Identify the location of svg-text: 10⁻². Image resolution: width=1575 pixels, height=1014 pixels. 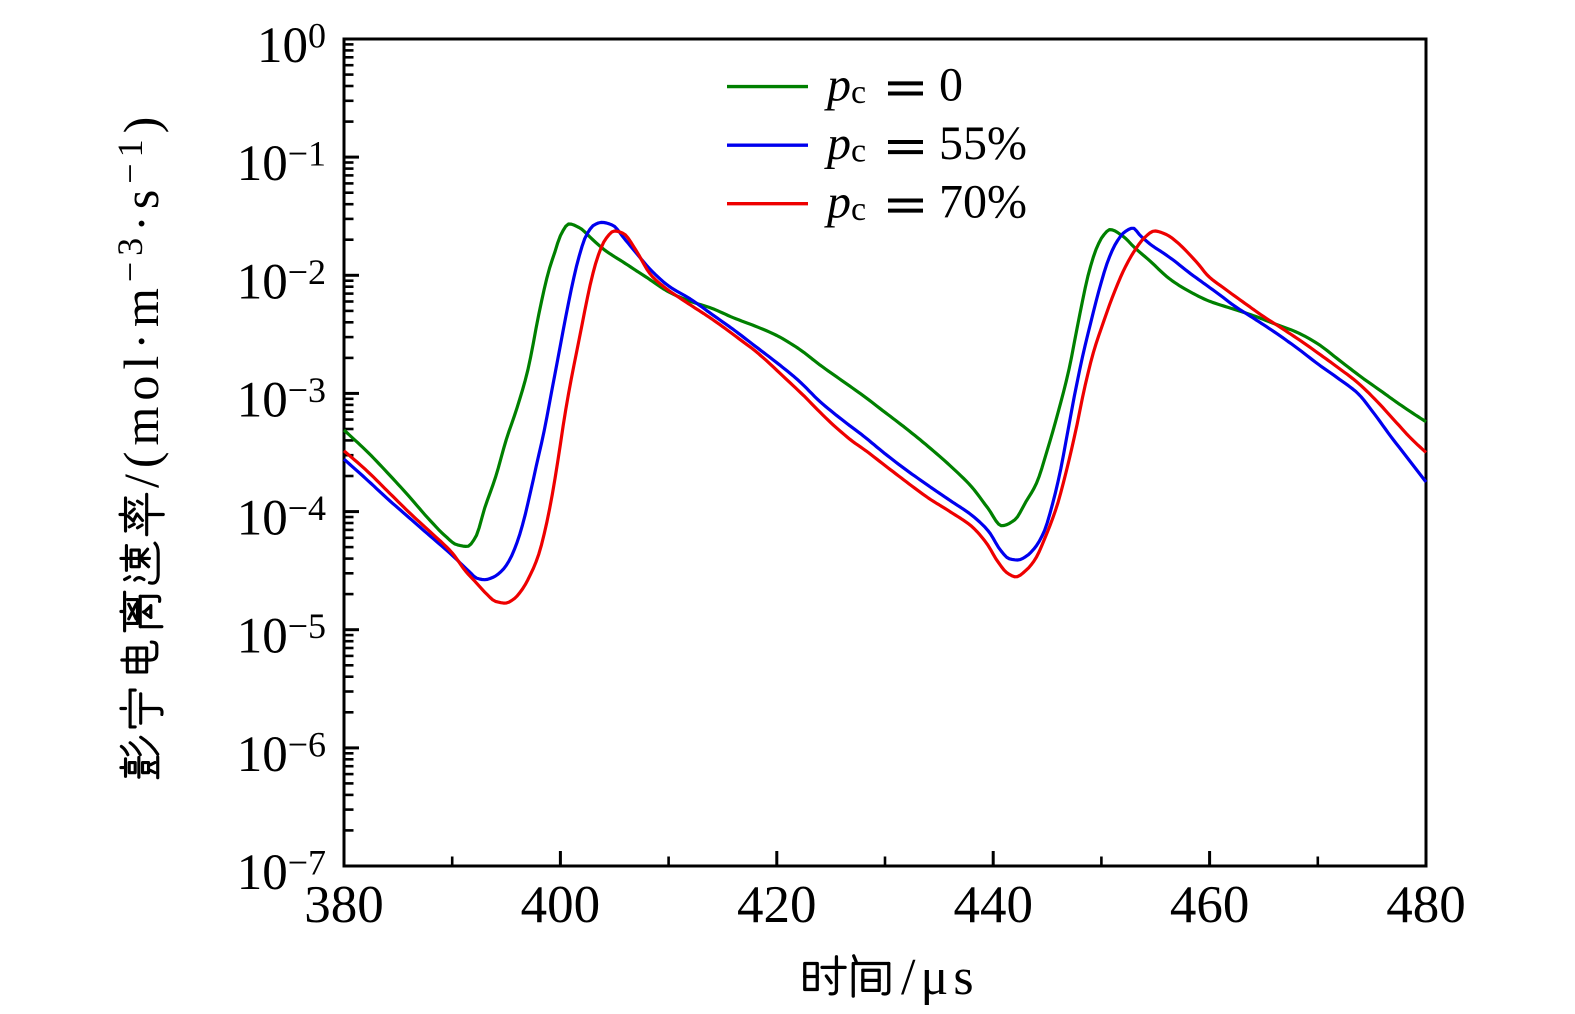
(281, 281).